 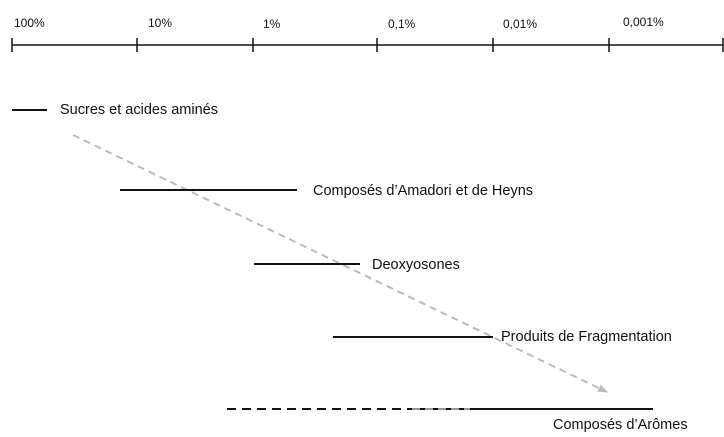 What do you see at coordinates (416, 265) in the screenshot?
I see `item-label: Deoxyosones` at bounding box center [416, 265].